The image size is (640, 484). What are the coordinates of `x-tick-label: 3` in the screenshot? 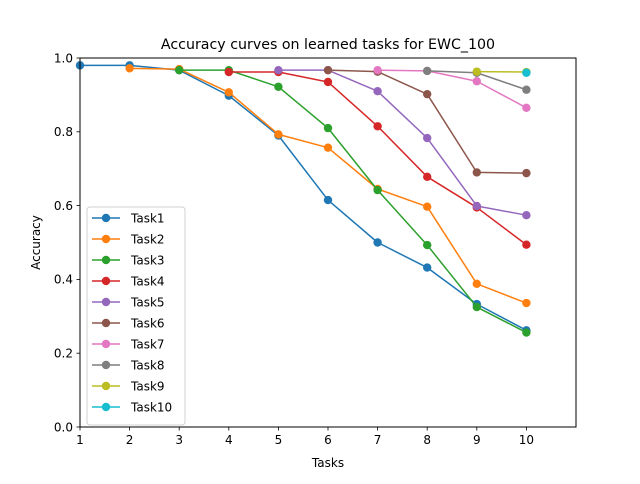 It's located at (179, 440).